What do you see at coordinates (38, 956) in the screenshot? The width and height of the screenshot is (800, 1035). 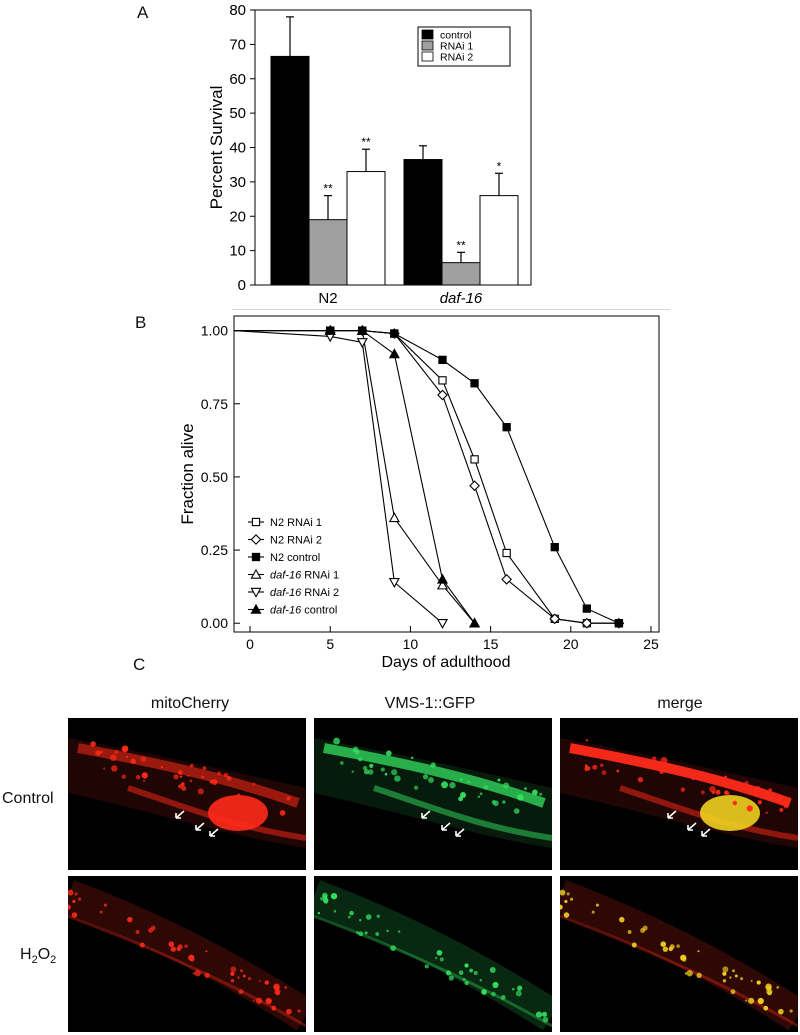 I see `row-label-h2o2: H2O2` at bounding box center [38, 956].